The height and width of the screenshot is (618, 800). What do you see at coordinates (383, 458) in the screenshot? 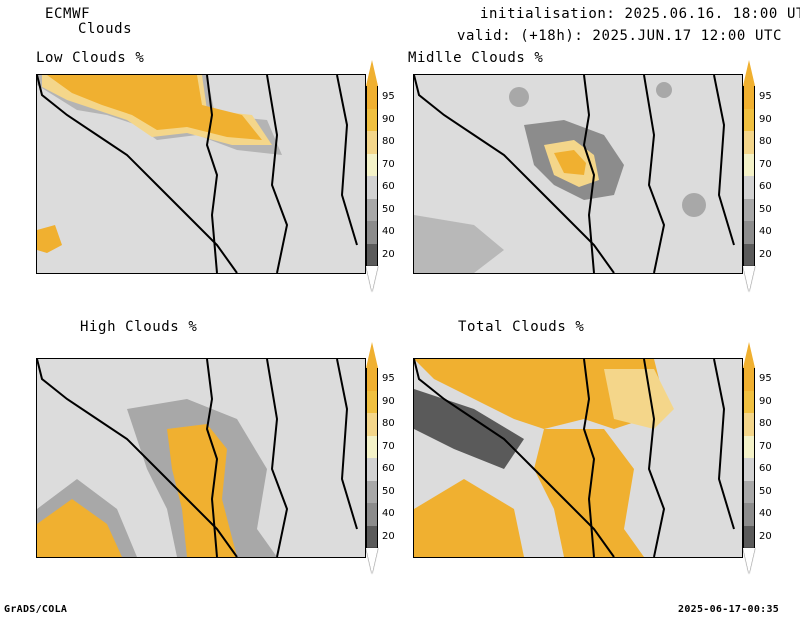
I see `colorbar-bottom-left: 95 90 80 70 60 50 40 20` at bounding box center [383, 458].